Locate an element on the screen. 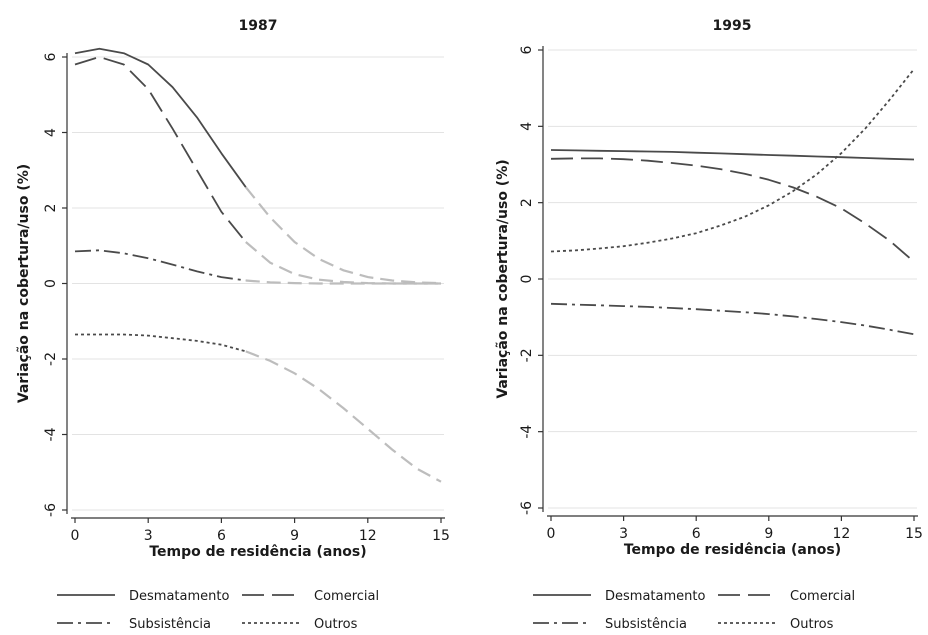 The height and width of the screenshot is (635, 928). series-line-outros-extrapolated is located at coordinates (343, 416).